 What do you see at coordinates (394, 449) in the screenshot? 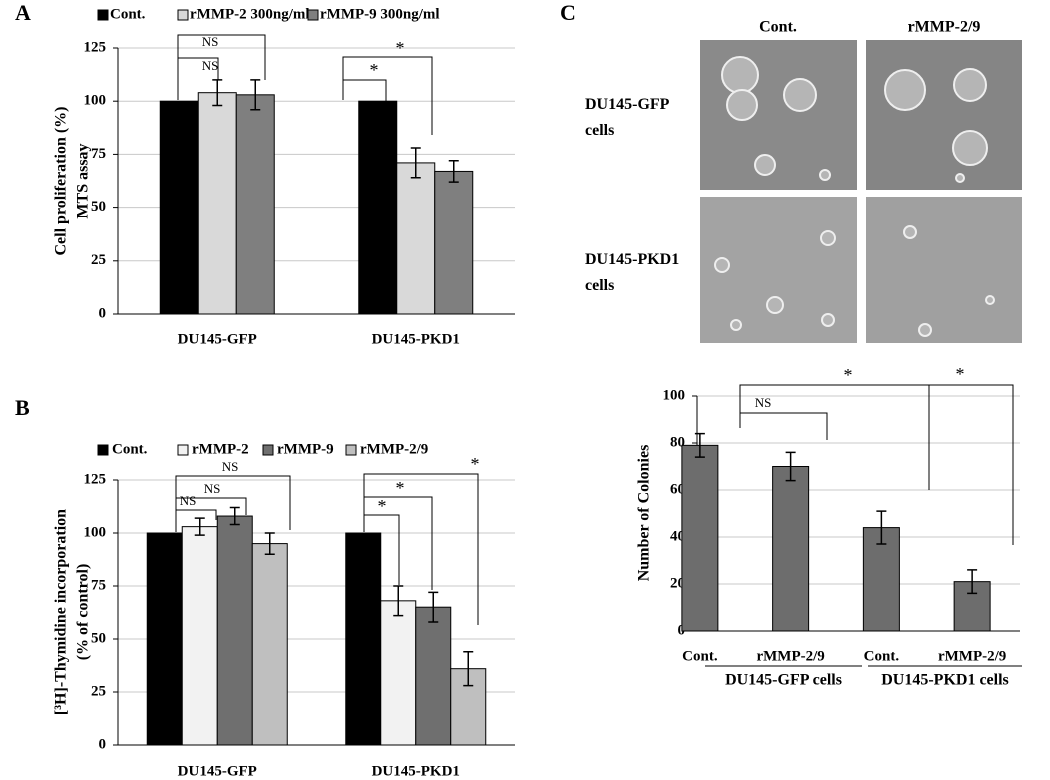
I see `legend-label: rMMP-2/9` at bounding box center [394, 449].